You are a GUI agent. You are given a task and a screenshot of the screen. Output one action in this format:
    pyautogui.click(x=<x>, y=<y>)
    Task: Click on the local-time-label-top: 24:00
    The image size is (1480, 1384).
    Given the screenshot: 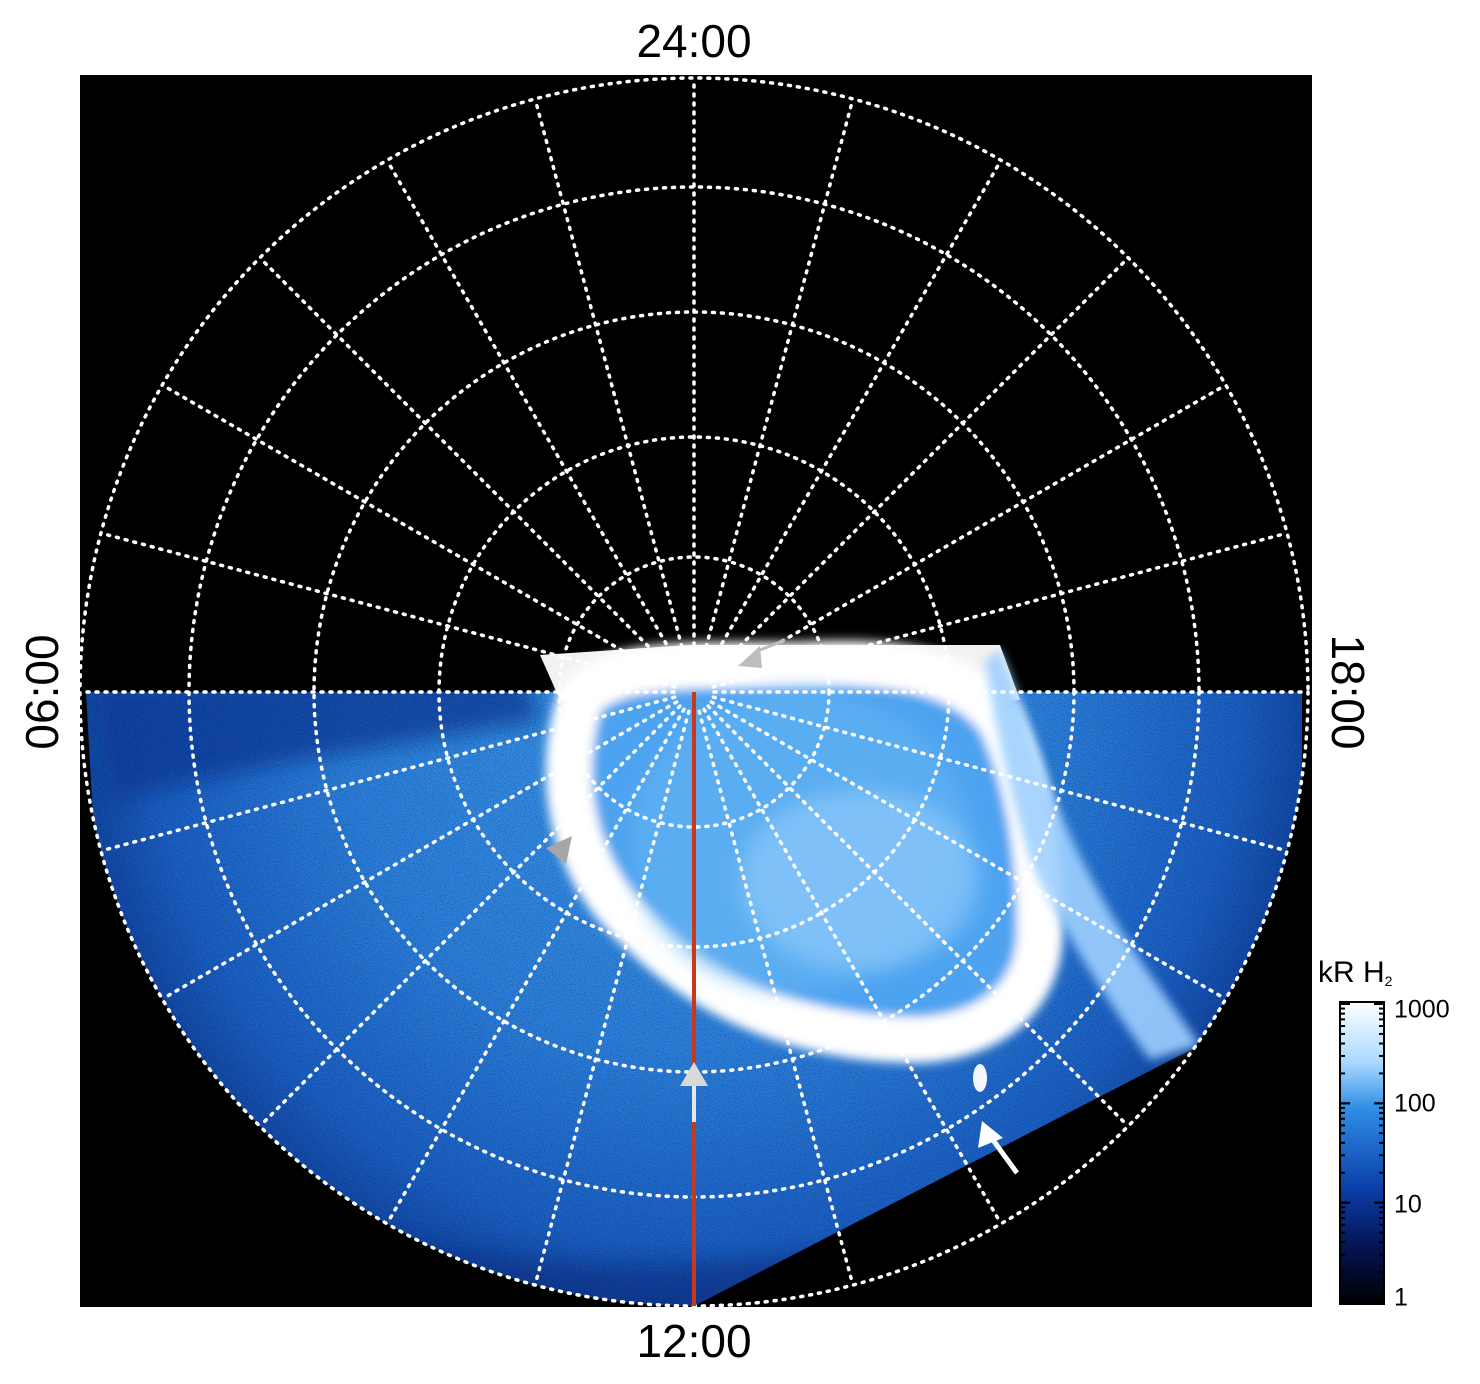 What is the action you would take?
    pyautogui.click(x=694, y=41)
    